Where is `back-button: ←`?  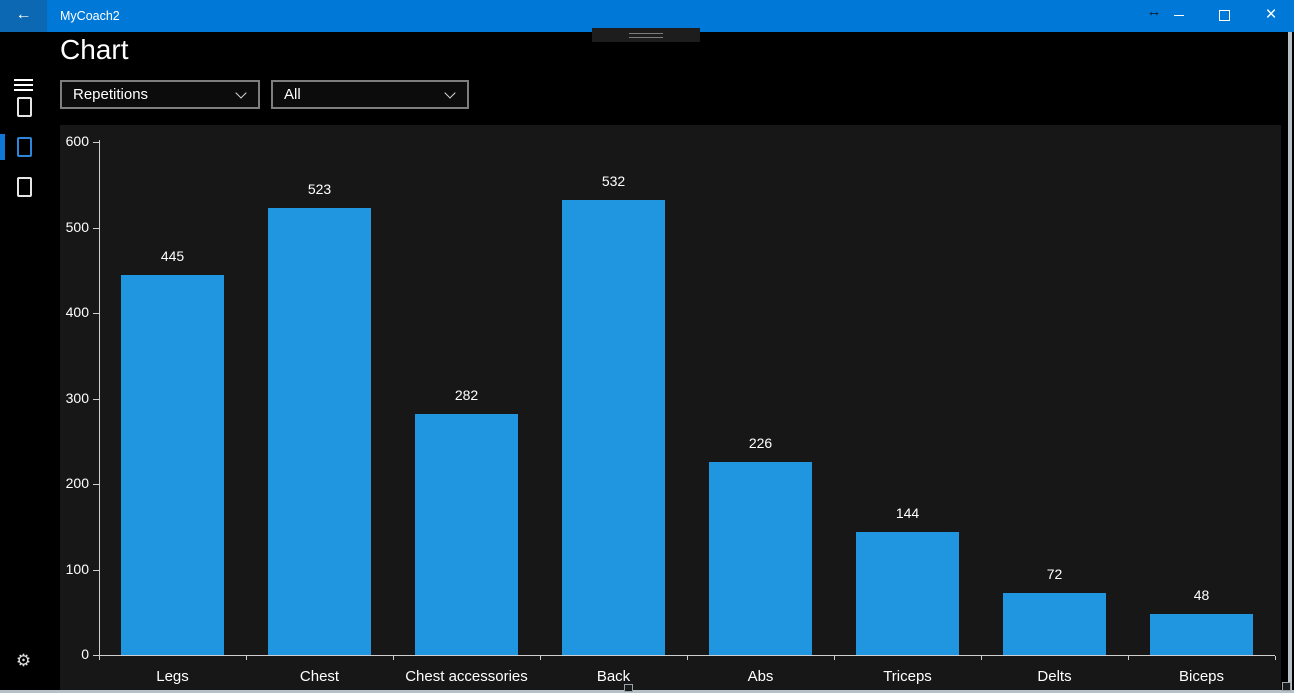
back-button: ← is located at coordinates (23, 16).